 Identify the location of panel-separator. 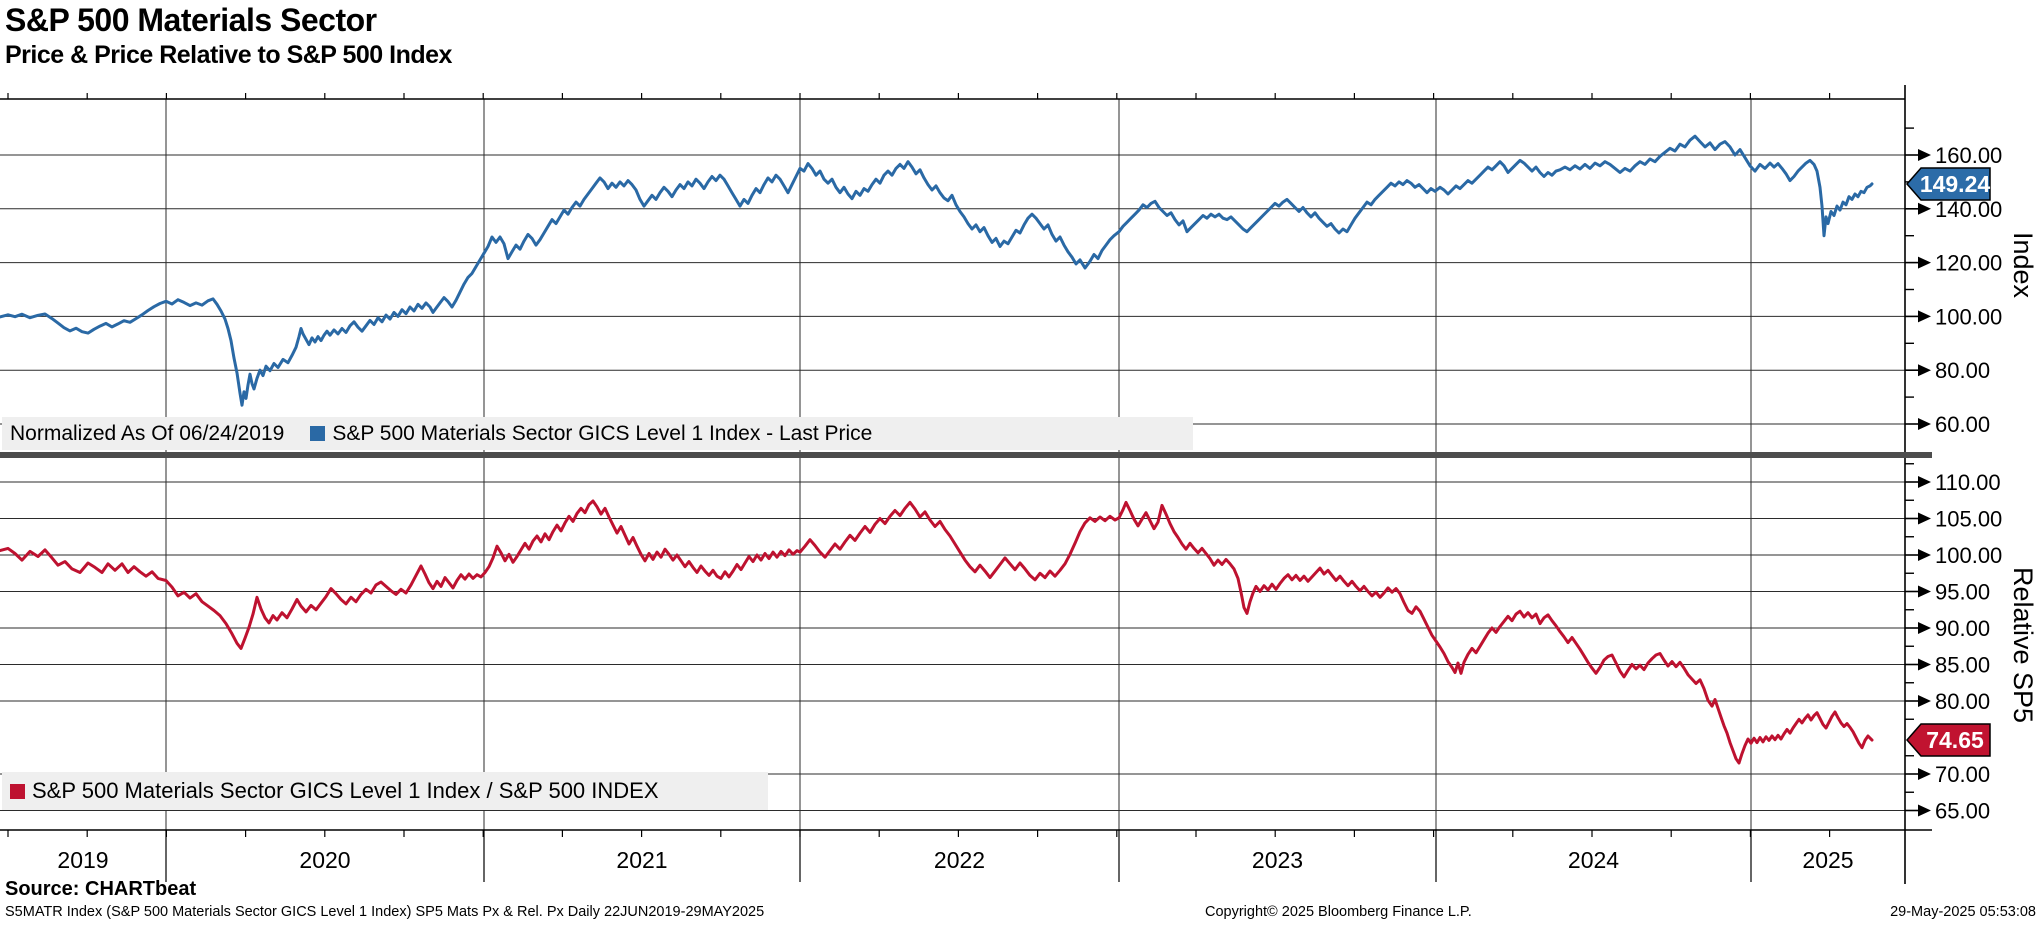
(966, 455).